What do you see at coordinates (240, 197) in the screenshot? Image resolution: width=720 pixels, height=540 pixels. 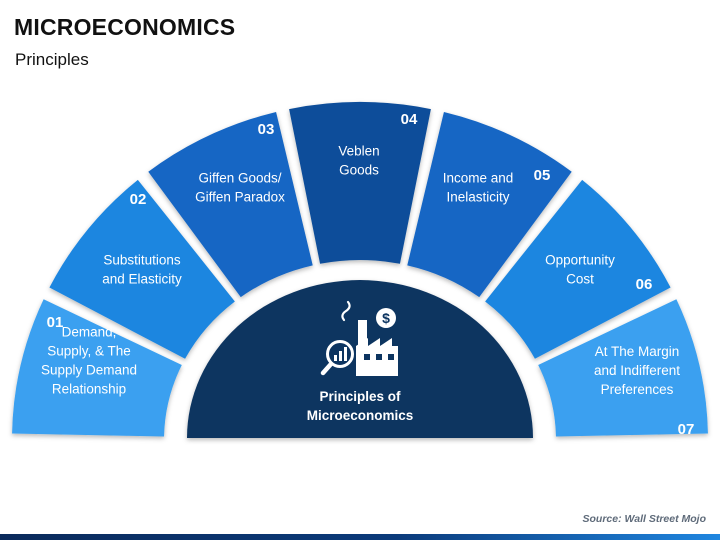 I see `segment-03-label-line-2: Giffen Paradox` at bounding box center [240, 197].